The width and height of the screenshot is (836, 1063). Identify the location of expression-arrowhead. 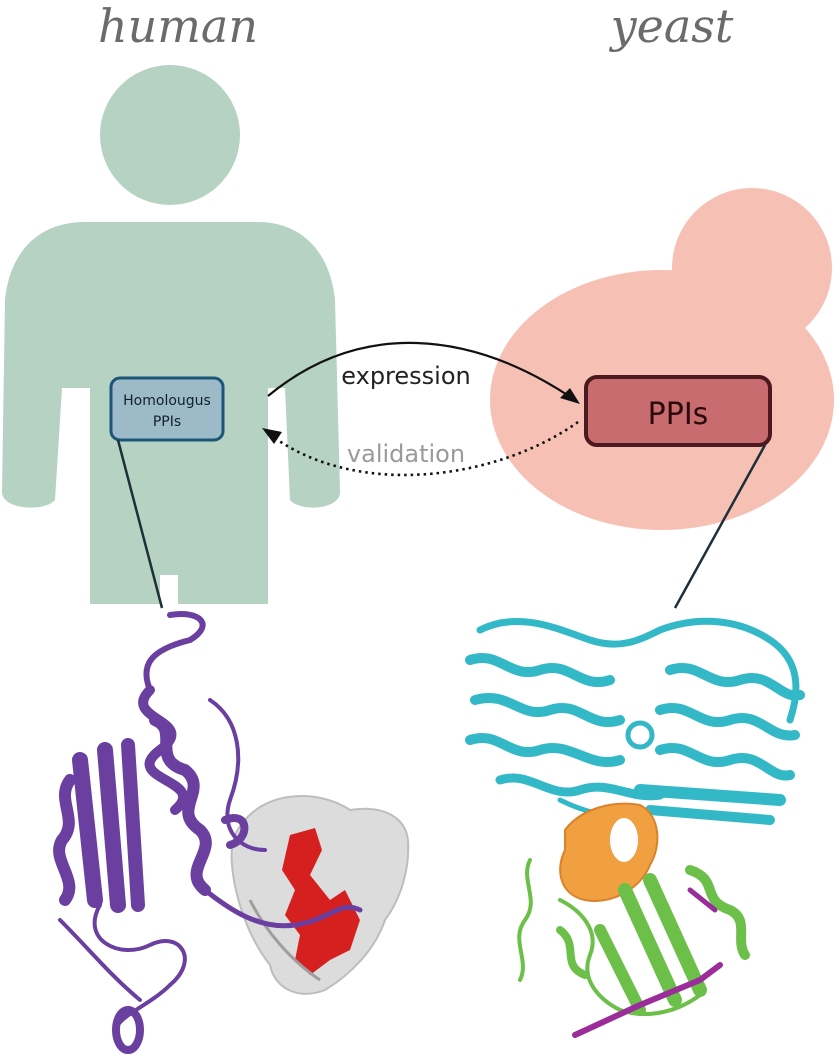
(570, 396).